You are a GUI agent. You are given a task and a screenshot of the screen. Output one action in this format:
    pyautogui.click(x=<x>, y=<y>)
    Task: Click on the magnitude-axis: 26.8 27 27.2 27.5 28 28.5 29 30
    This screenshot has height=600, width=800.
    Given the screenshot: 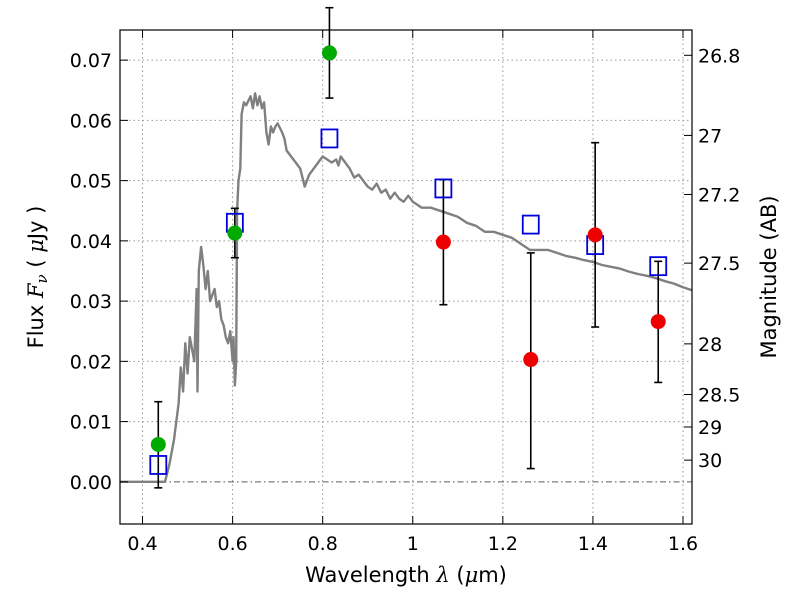 What is the action you would take?
    pyautogui.click(x=712, y=258)
    